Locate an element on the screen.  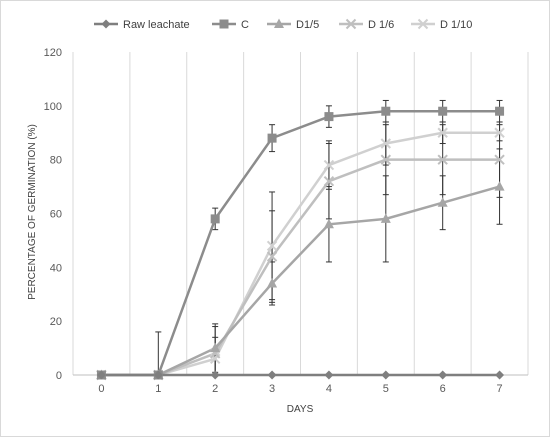
y-tick-label: 80 is located at coordinates (56, 161).